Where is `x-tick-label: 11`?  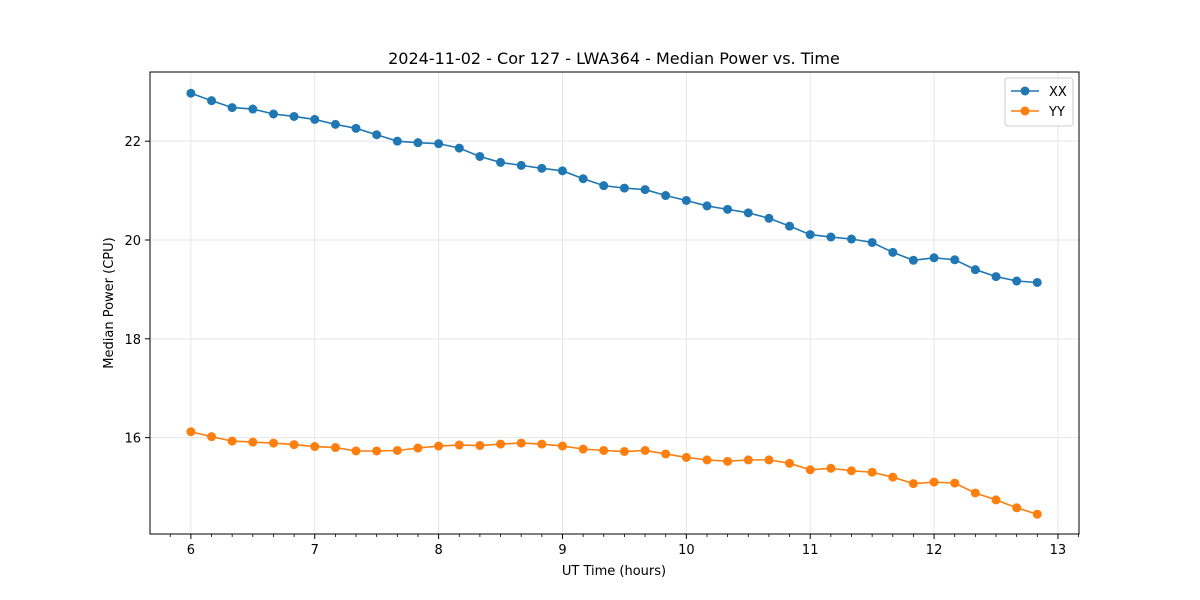
x-tick-label: 11 is located at coordinates (810, 550).